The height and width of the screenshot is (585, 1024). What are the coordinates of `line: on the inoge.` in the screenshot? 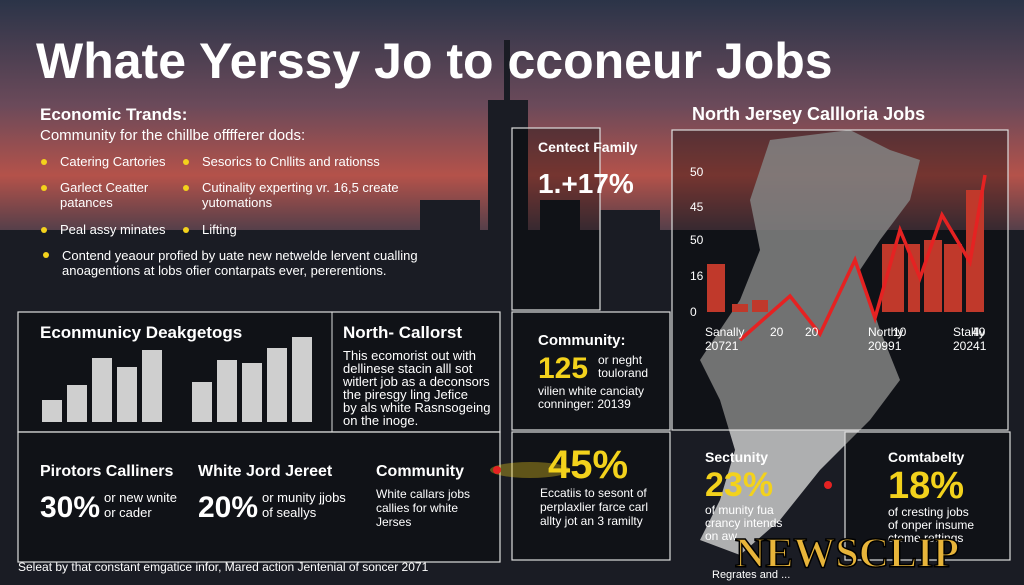 It's located at (380, 420).